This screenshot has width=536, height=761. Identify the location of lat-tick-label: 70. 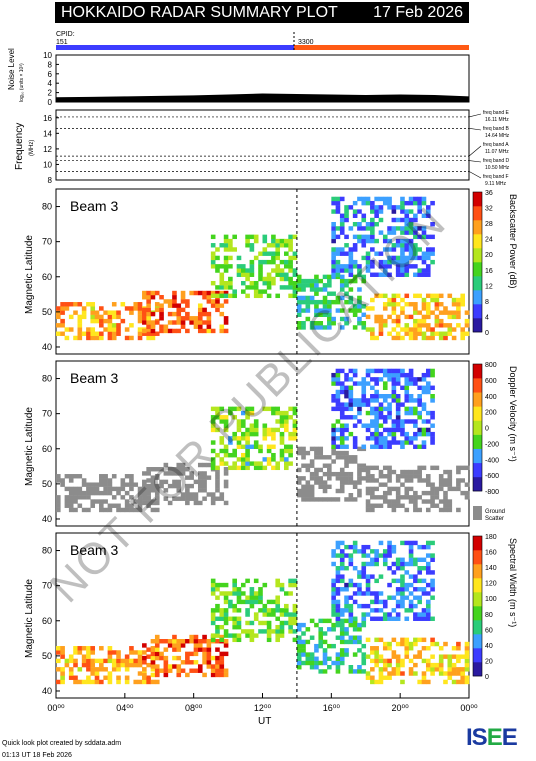
(47, 242).